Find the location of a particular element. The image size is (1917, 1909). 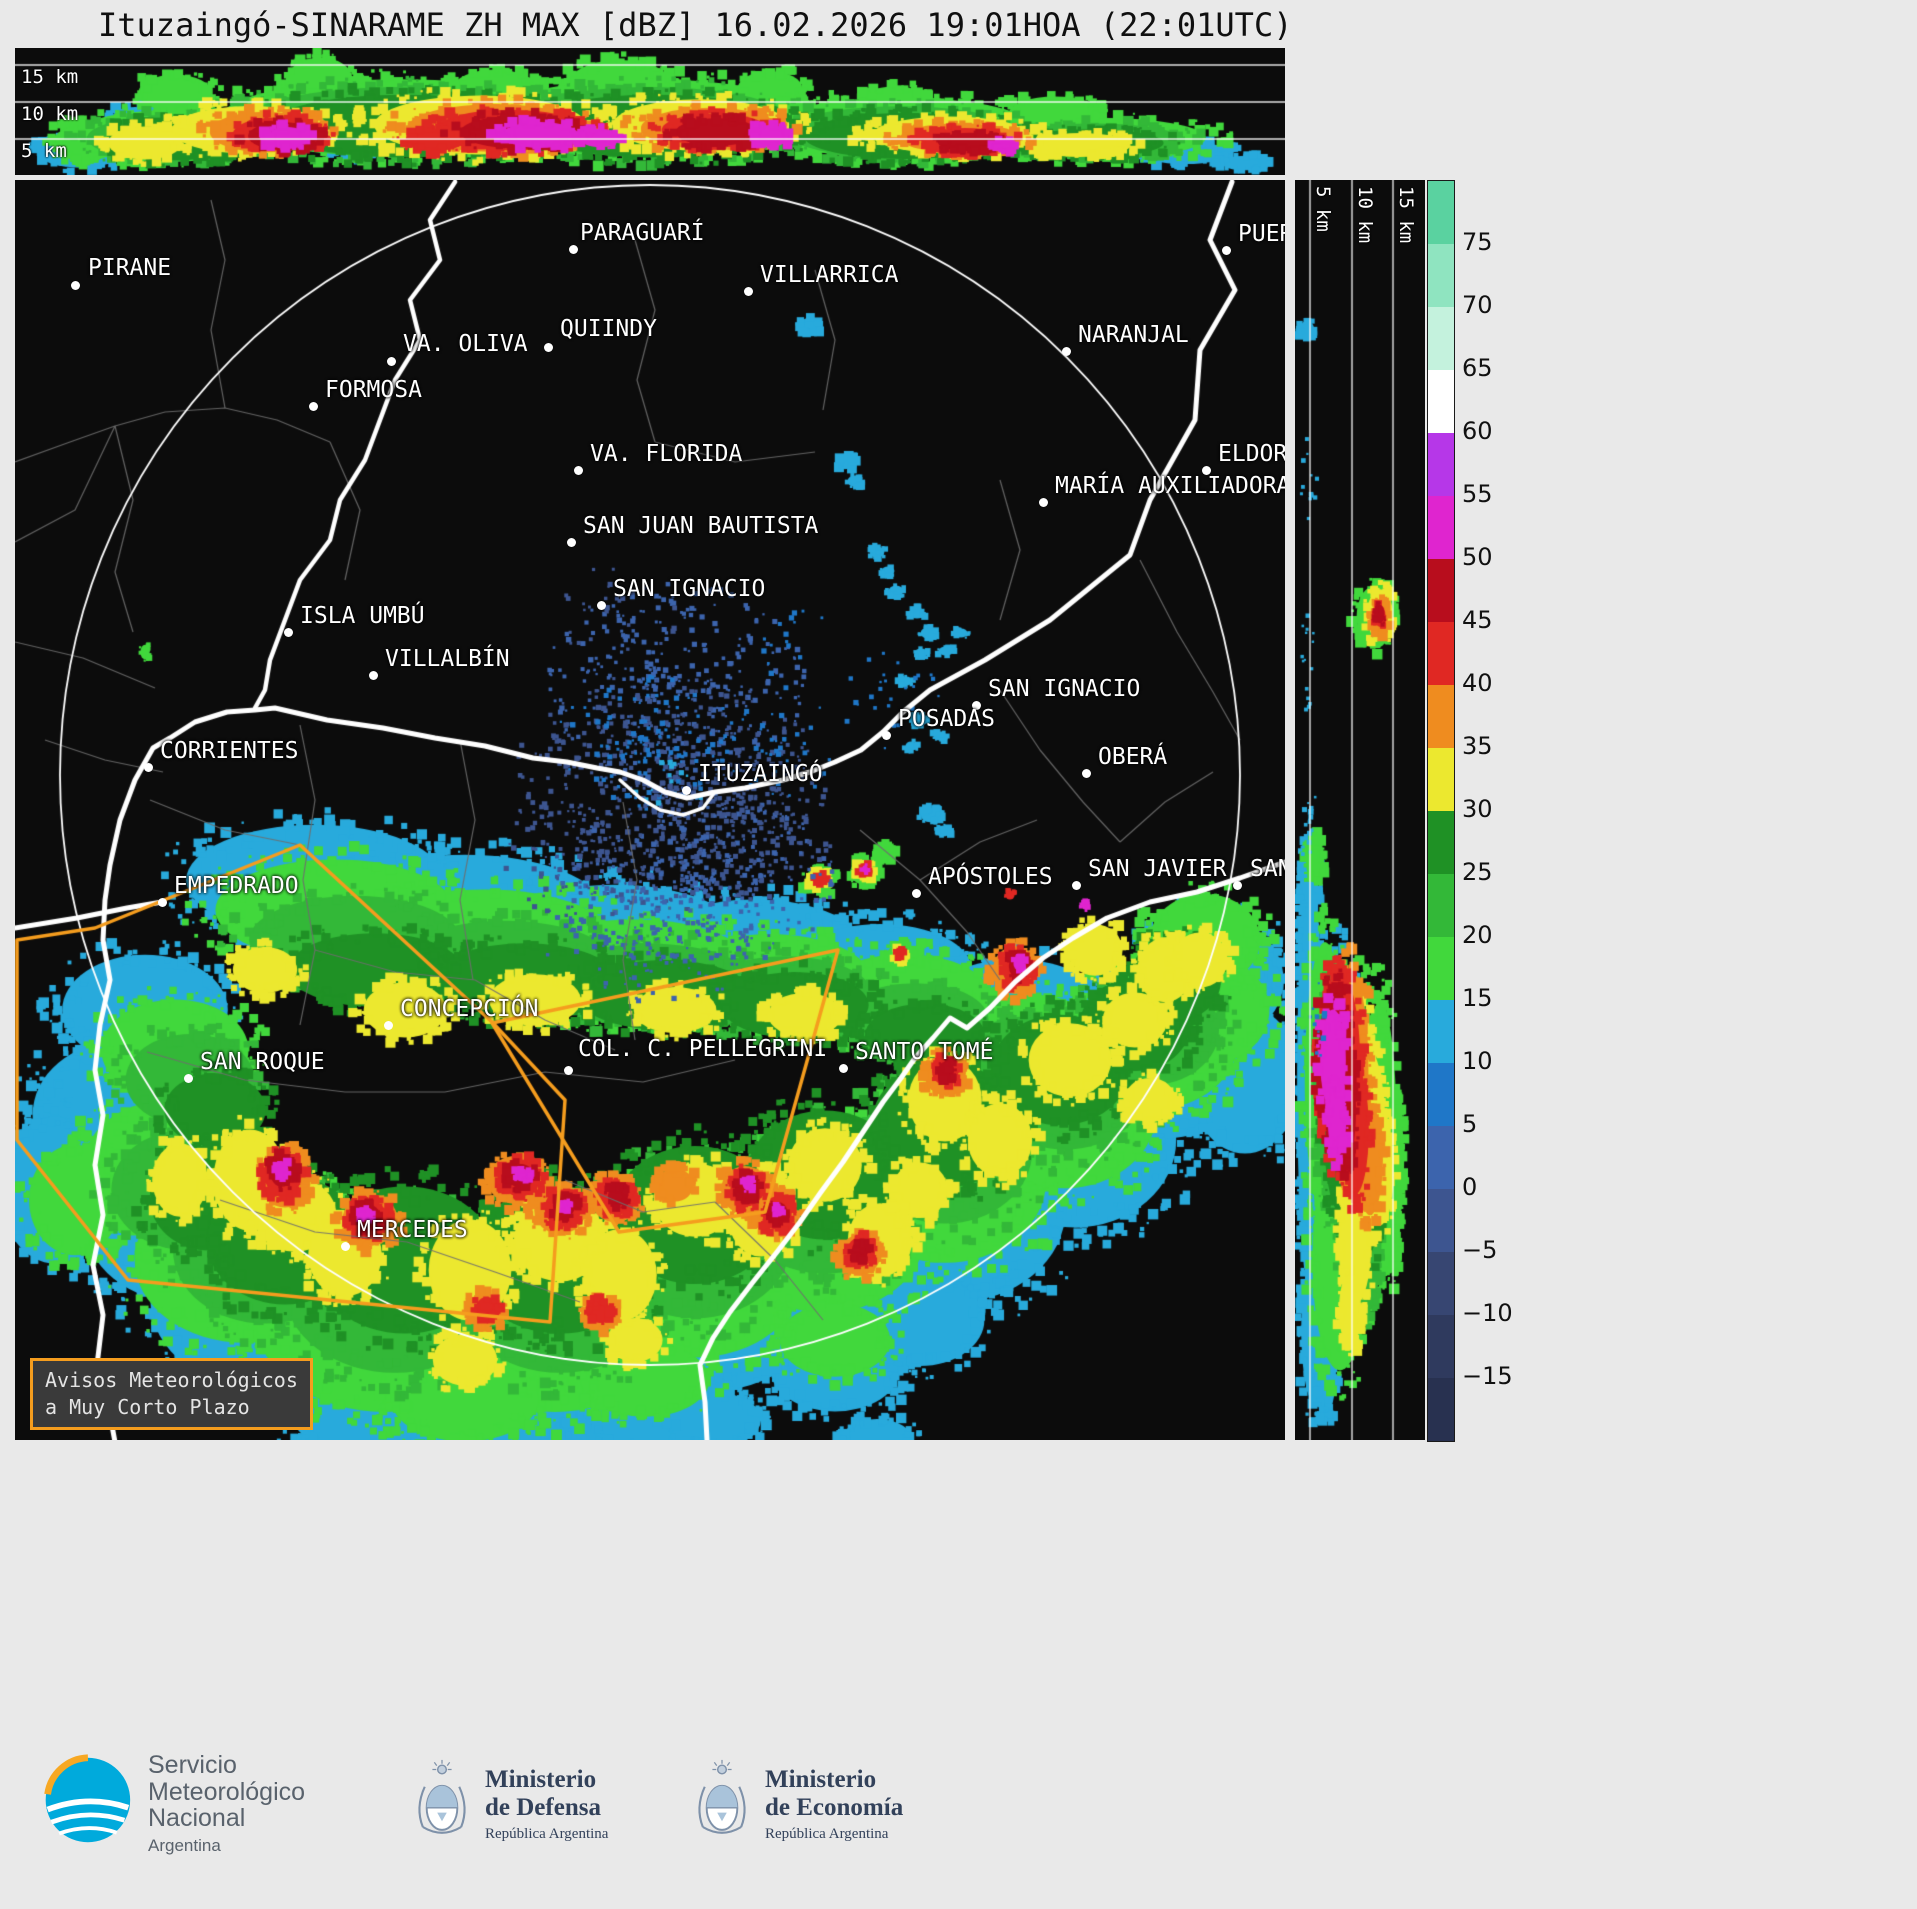

city-label: PUERTO RICO is located at coordinates (1261, 234).